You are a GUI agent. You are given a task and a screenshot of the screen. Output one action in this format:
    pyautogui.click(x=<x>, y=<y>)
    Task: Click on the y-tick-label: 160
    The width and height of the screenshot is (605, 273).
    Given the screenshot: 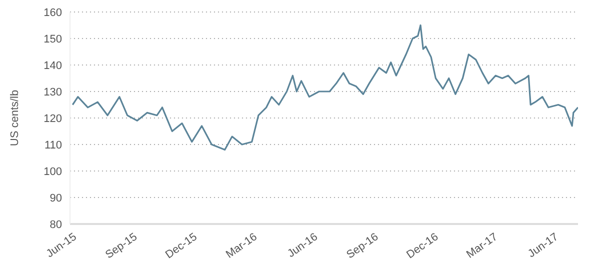 What is the action you would take?
    pyautogui.click(x=53, y=12)
    